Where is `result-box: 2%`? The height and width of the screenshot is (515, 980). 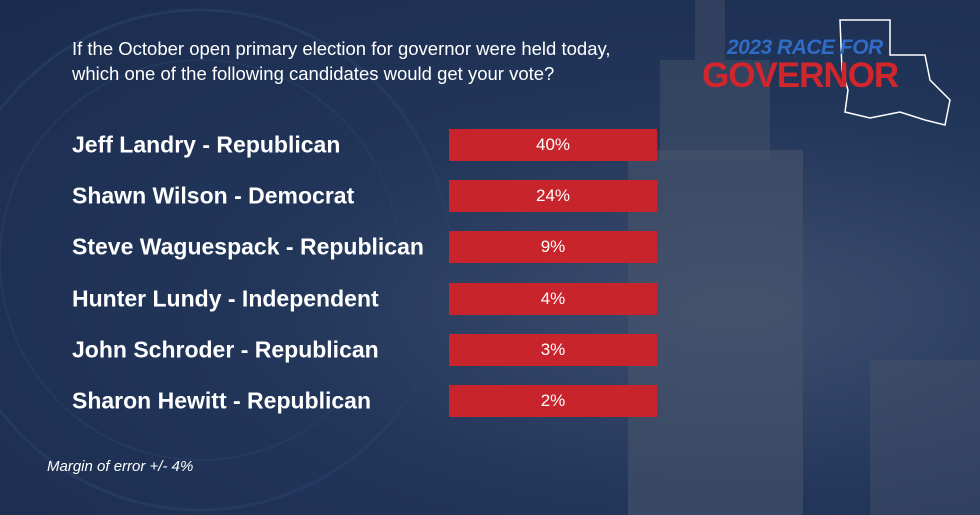
result-box: 2% is located at coordinates (553, 401).